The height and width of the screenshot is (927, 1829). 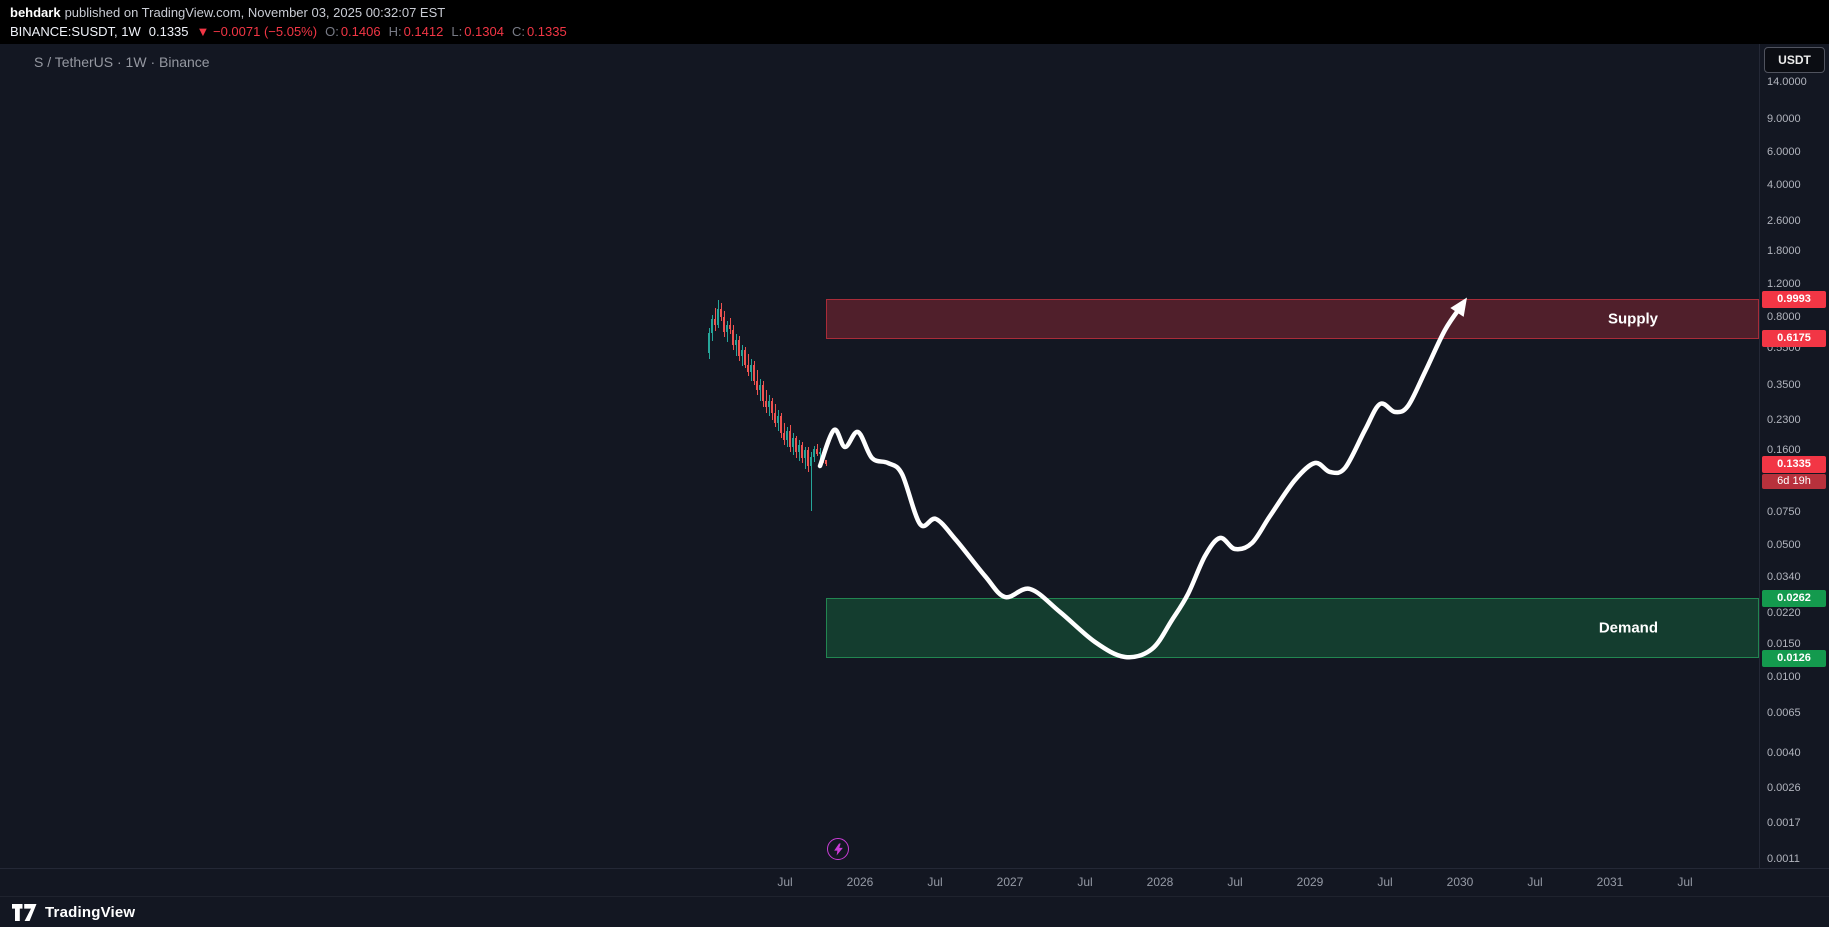 I want to click on price-tick-label: 1.8000, so click(x=1784, y=250).